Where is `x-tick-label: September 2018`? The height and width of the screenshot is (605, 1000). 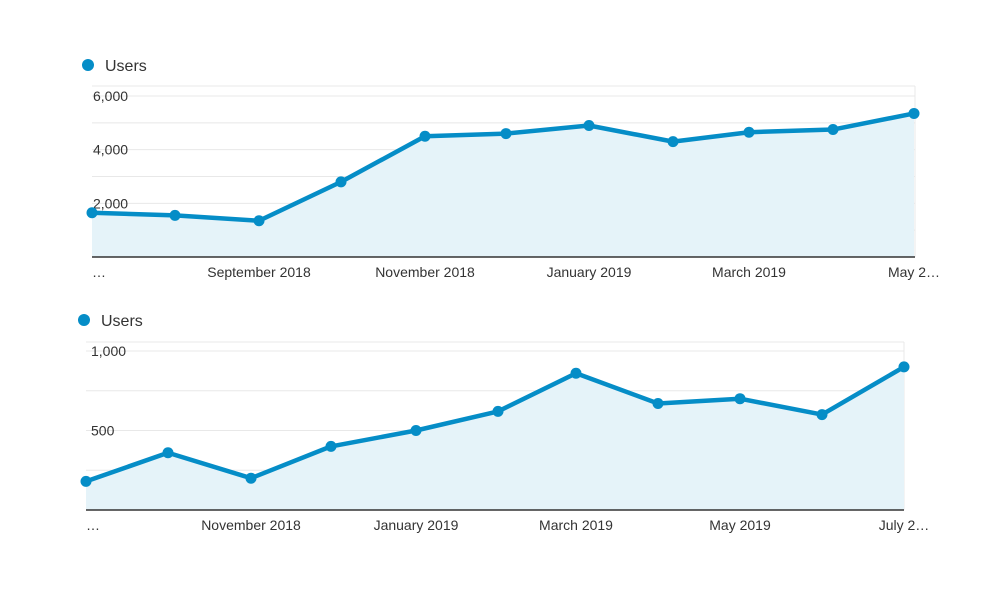
x-tick-label: September 2018 is located at coordinates (259, 272).